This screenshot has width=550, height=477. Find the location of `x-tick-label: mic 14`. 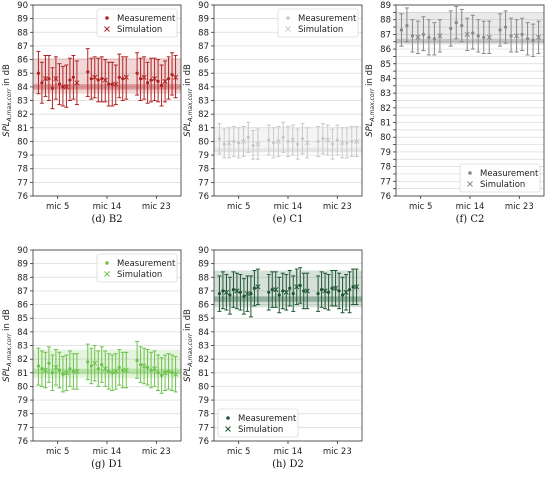

x-tick-label: mic 14 is located at coordinates (288, 207).